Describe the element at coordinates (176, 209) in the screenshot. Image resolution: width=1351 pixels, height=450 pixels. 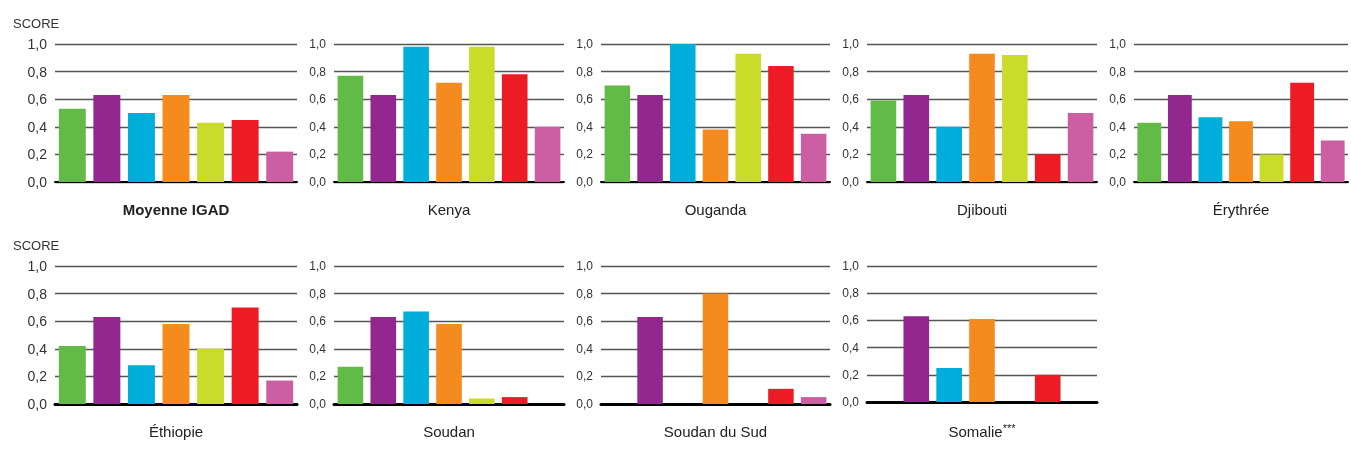
I see `x-axis-title: Moyenne IGAD` at that location.